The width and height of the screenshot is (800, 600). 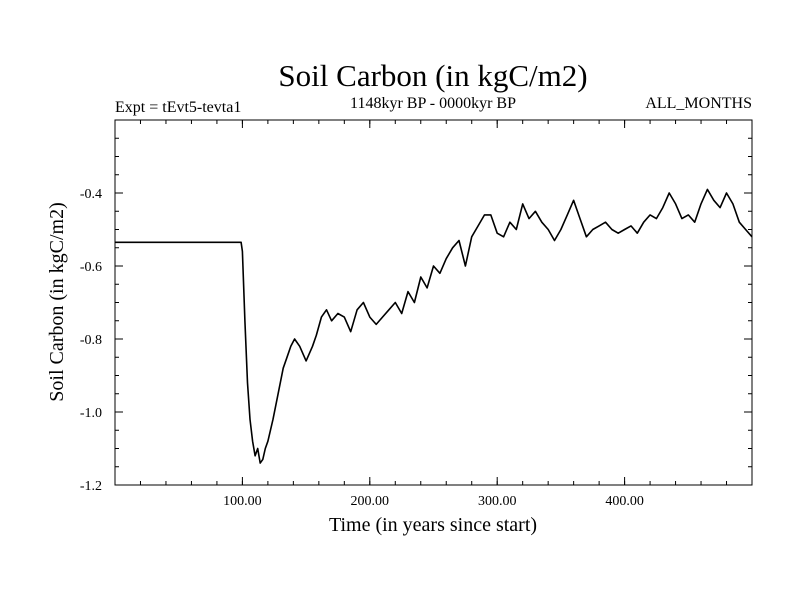 I want to click on subtitle-months: ALL_MONTHS, so click(x=698, y=103).